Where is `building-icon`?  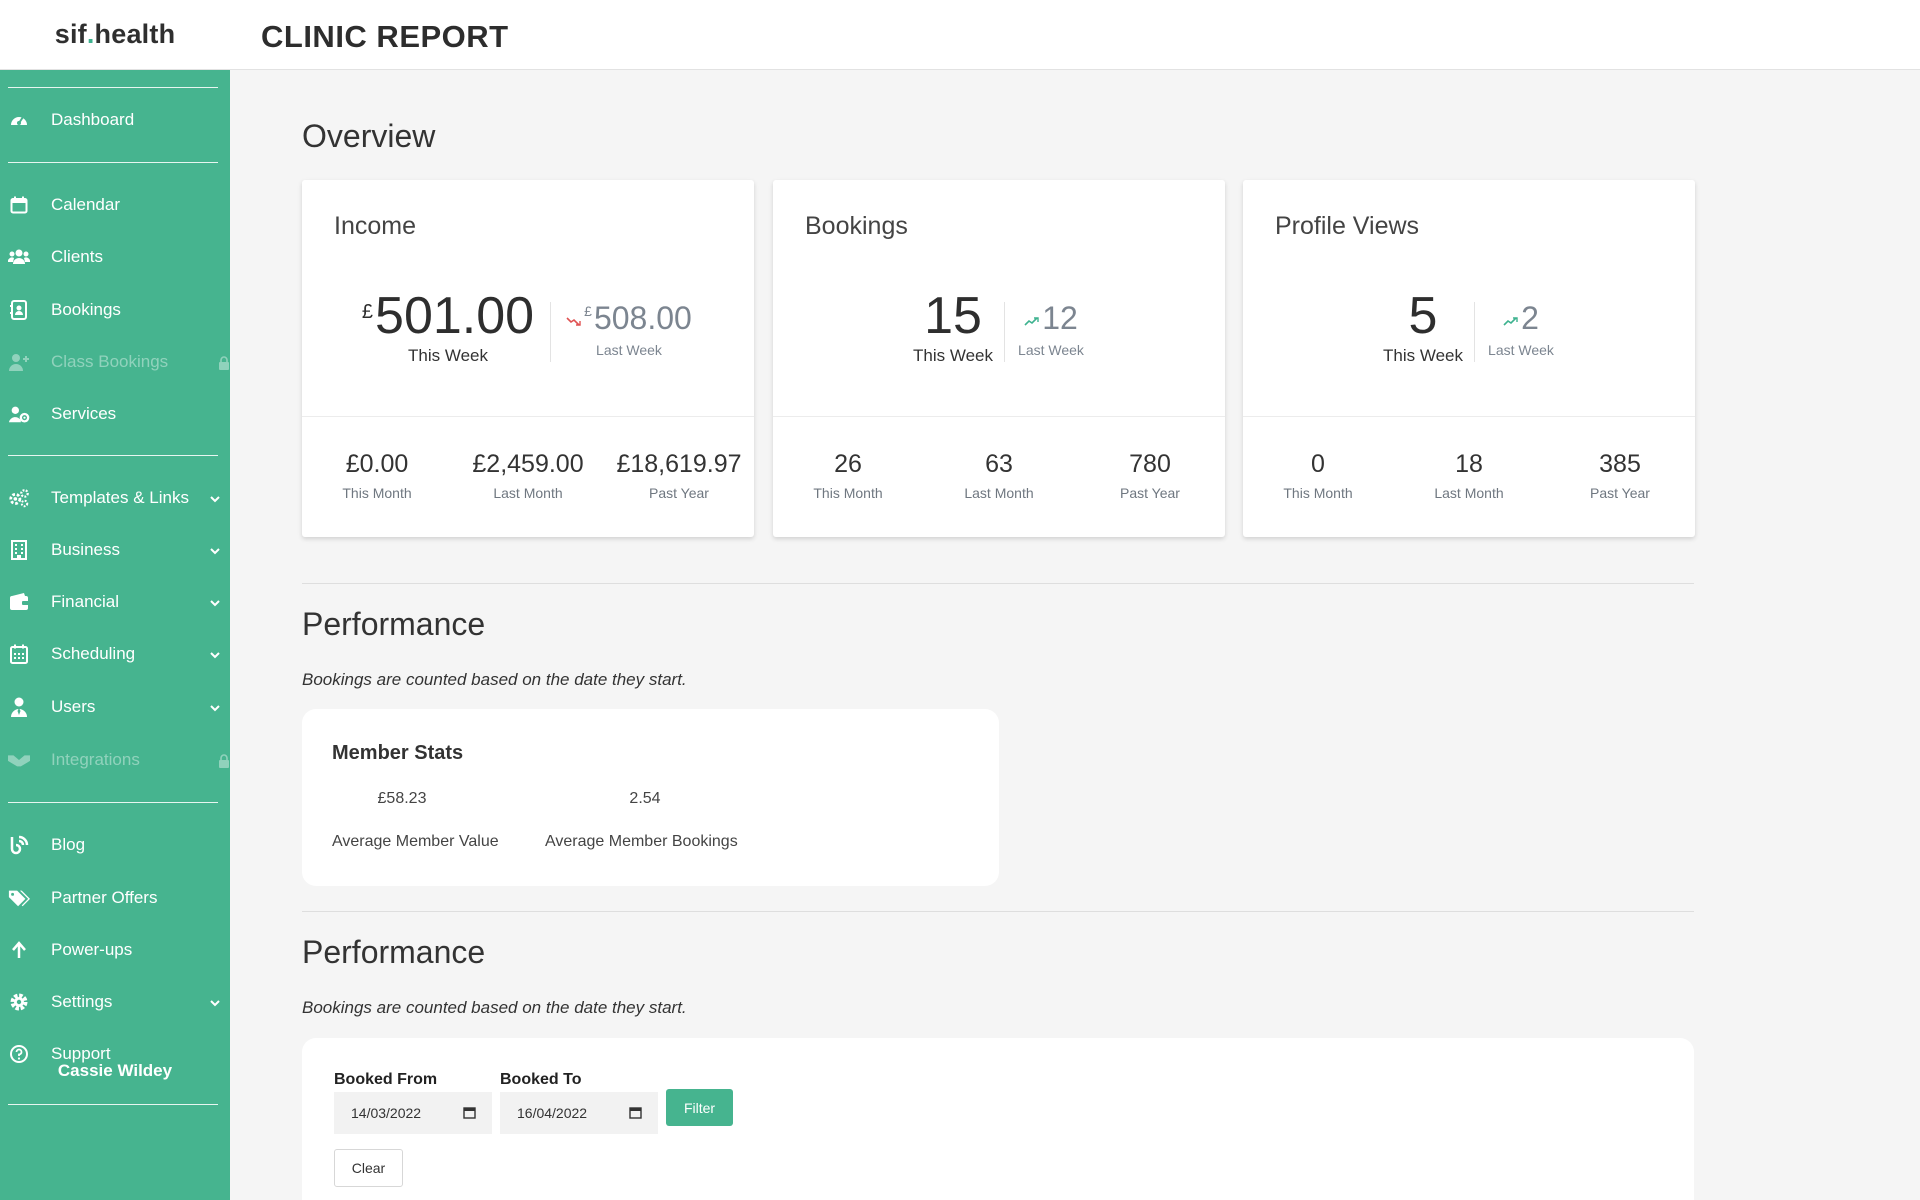
building-icon is located at coordinates (19, 550).